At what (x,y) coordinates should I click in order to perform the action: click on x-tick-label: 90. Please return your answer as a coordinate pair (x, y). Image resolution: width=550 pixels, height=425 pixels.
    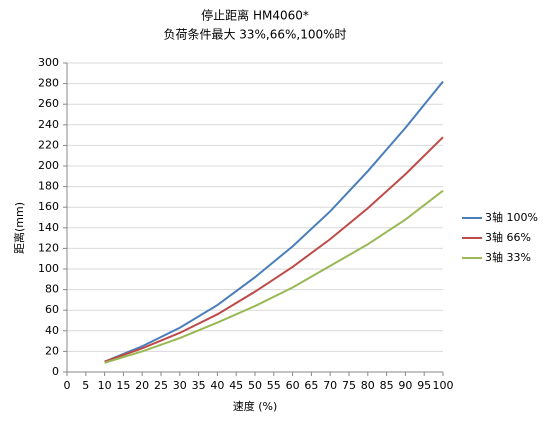
    Looking at the image, I should click on (405, 385).